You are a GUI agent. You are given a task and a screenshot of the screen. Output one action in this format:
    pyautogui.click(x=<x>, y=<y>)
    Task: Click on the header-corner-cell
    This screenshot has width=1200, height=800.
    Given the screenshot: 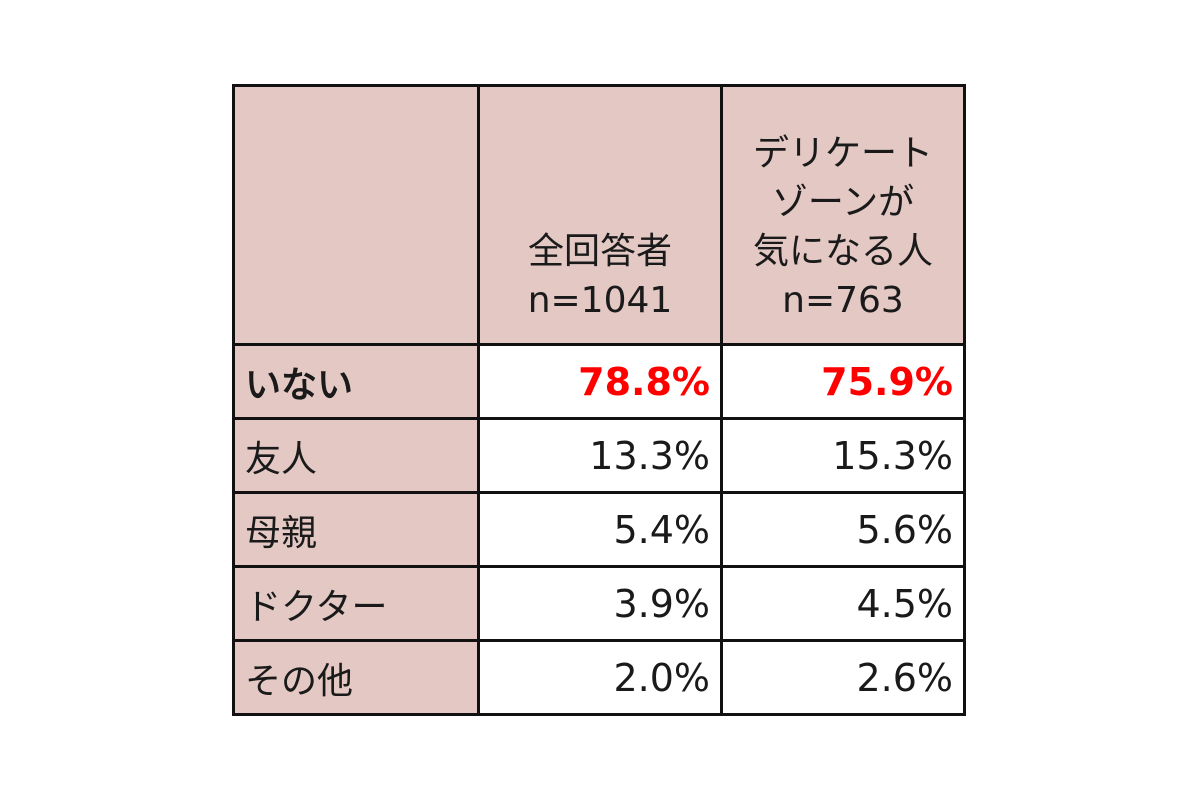 What is the action you would take?
    pyautogui.click(x=356, y=215)
    